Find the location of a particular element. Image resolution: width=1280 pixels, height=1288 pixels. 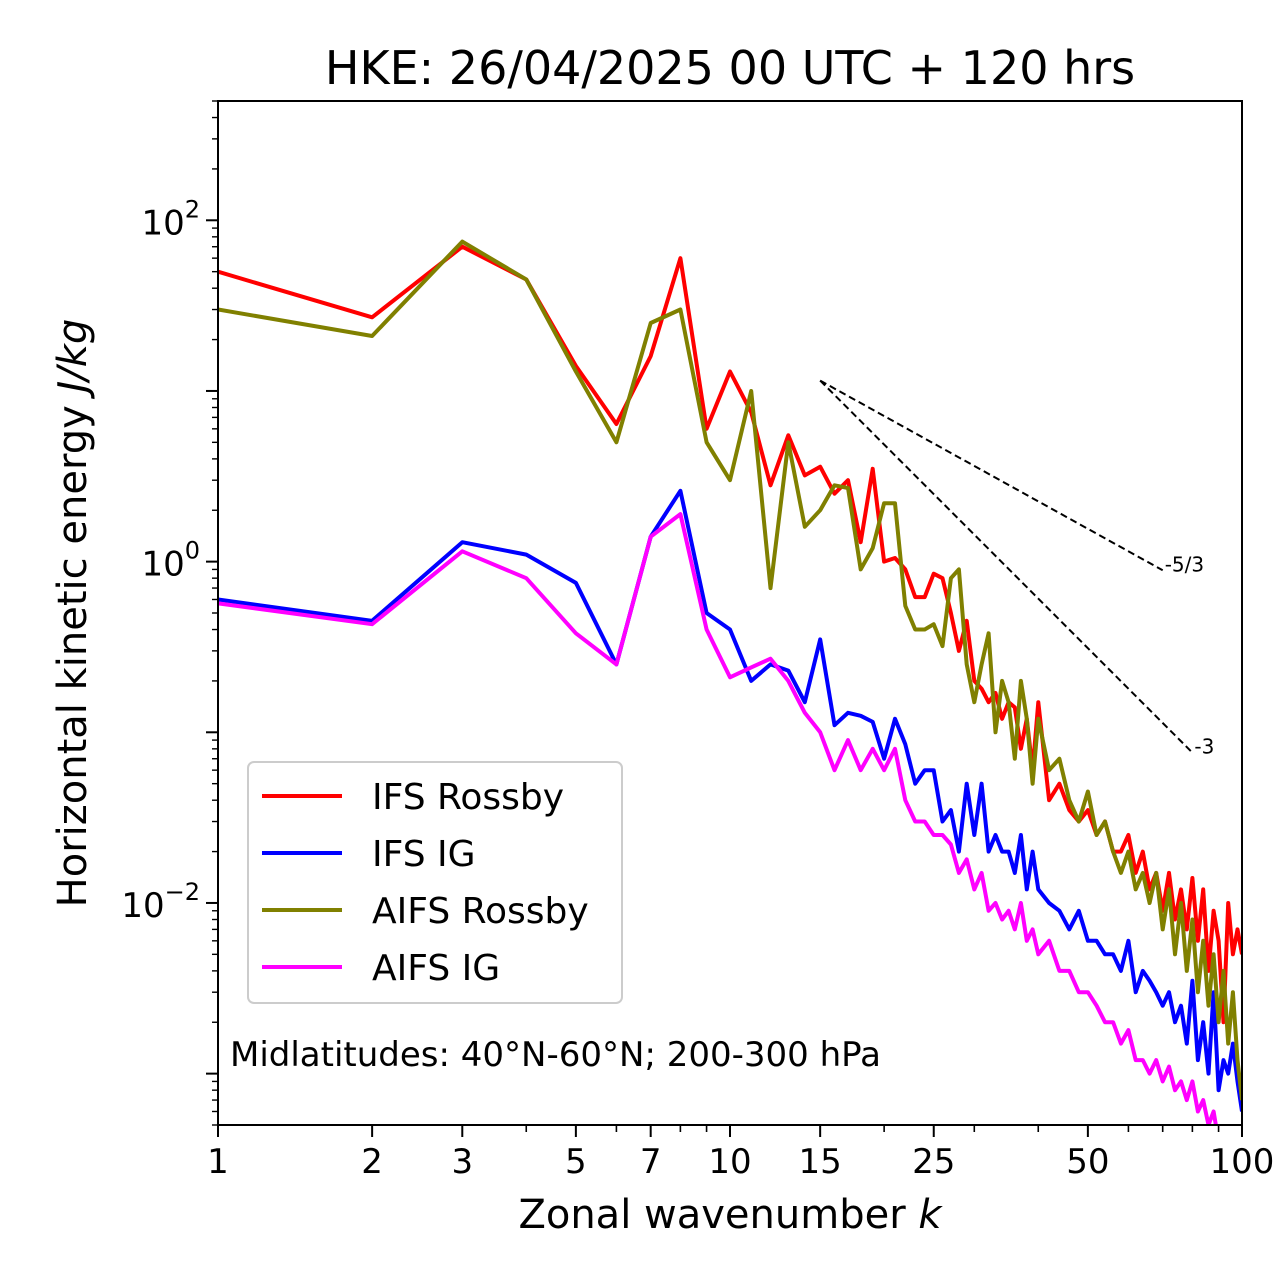

x-tick-label: 25 is located at coordinates (933, 1162).